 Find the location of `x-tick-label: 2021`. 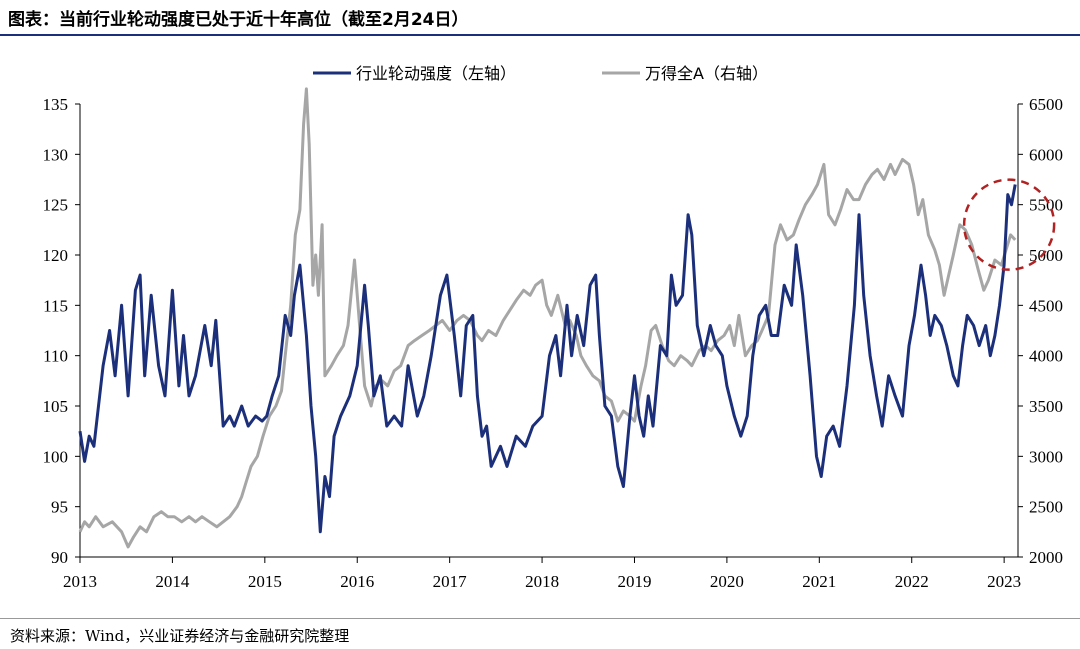

x-tick-label: 2021 is located at coordinates (819, 581).